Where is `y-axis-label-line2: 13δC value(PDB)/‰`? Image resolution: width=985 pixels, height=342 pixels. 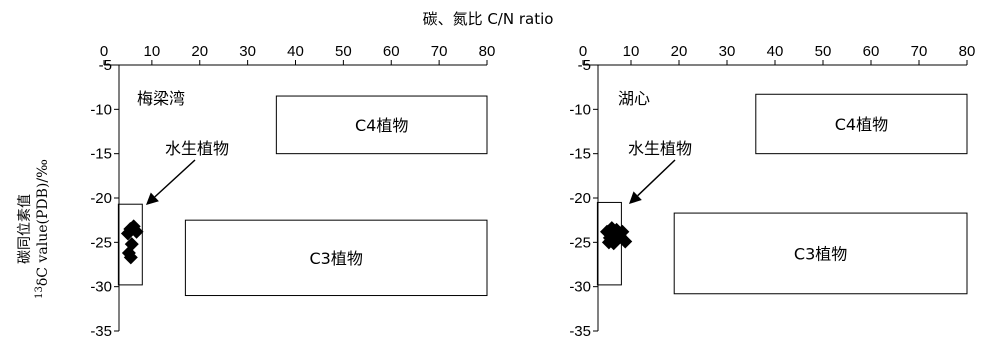
y-axis-label-line2: 13δC value(PDB)/‰ is located at coordinates (42, 229).